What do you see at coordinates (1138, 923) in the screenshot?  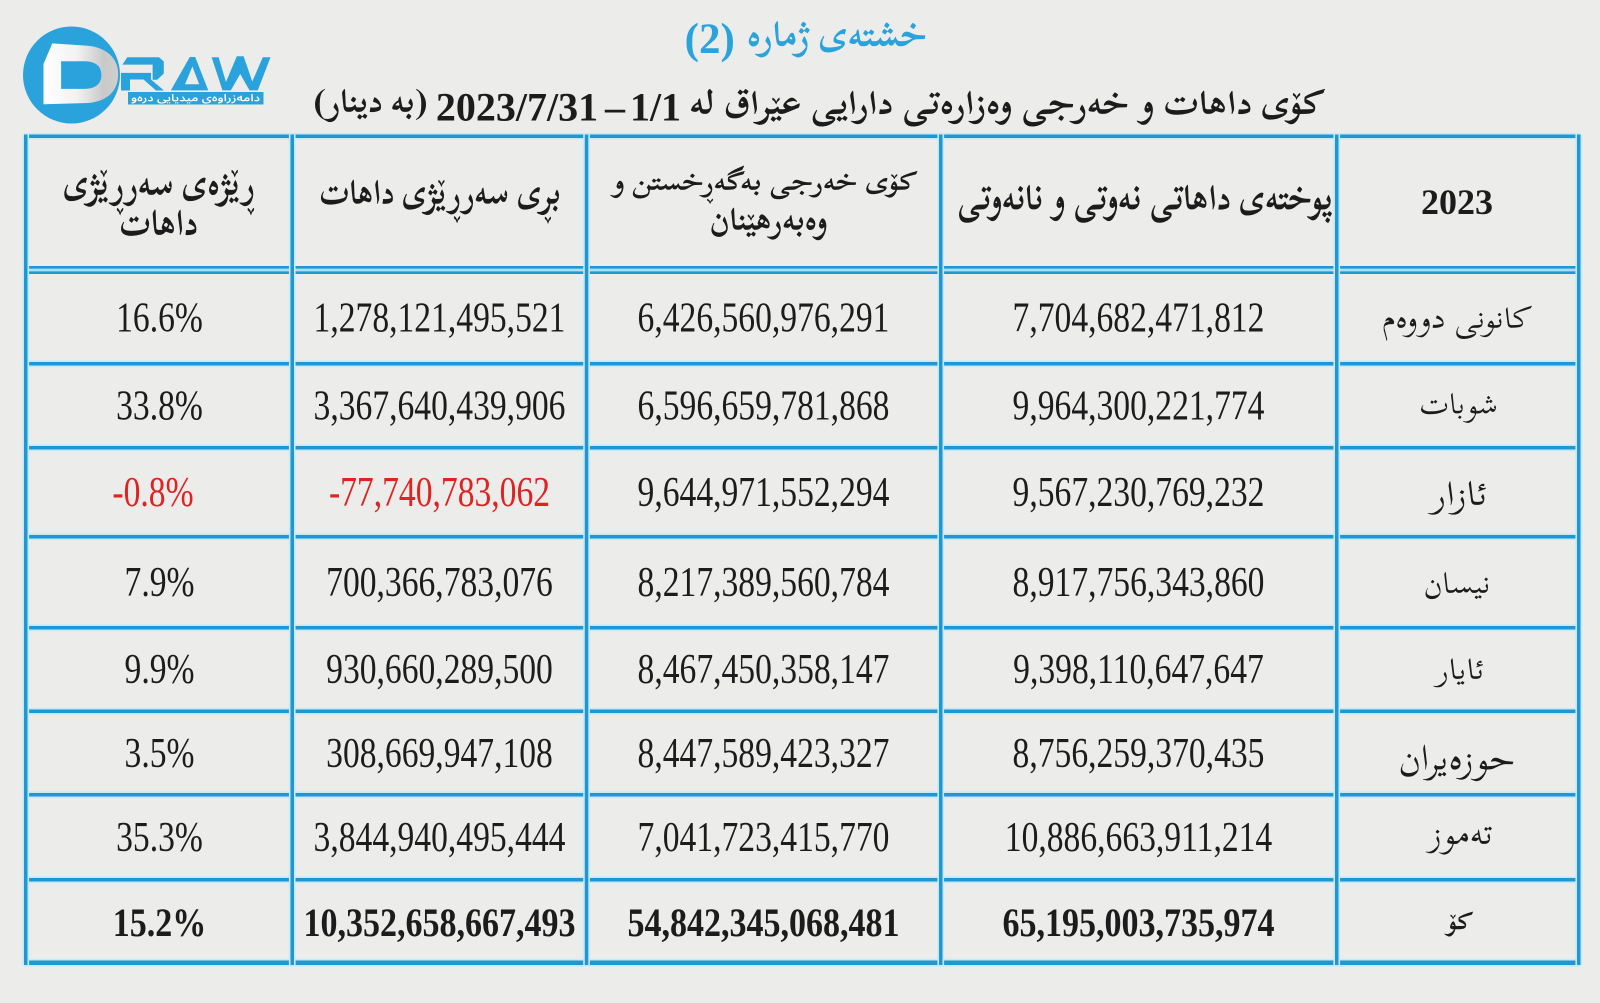 I see `svg-text: 65,195,003,735,974` at bounding box center [1138, 923].